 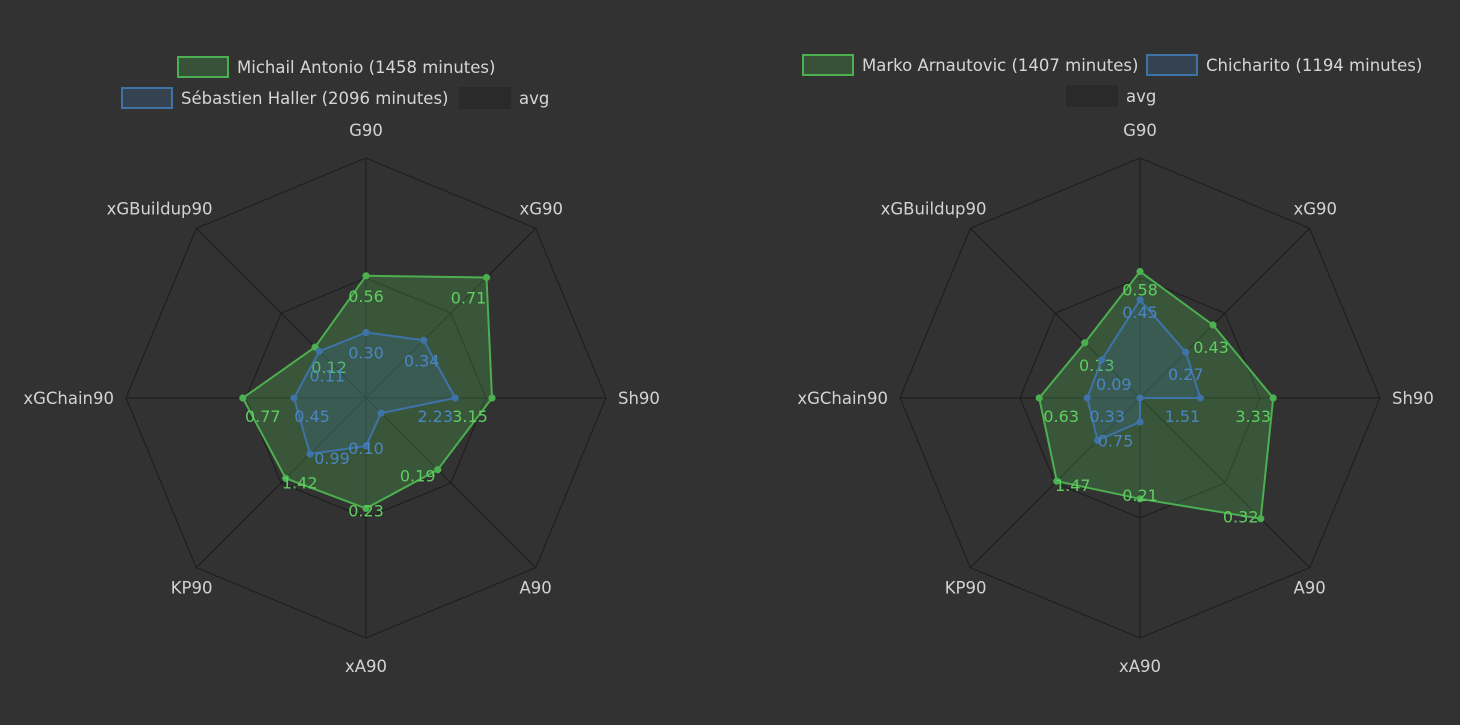 What do you see at coordinates (639, 398) in the screenshot?
I see `axis-label-sh90: Sh90` at bounding box center [639, 398].